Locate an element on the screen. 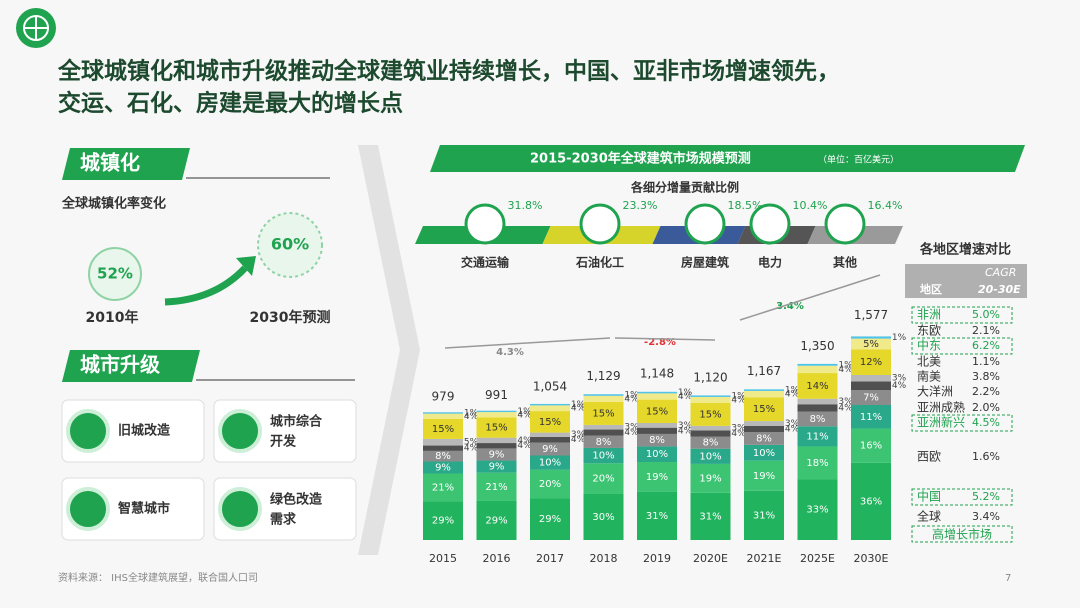 Image resolution: width=1080 pixels, height=608 pixels. item-label-cont: 开发 is located at coordinates (283, 442).